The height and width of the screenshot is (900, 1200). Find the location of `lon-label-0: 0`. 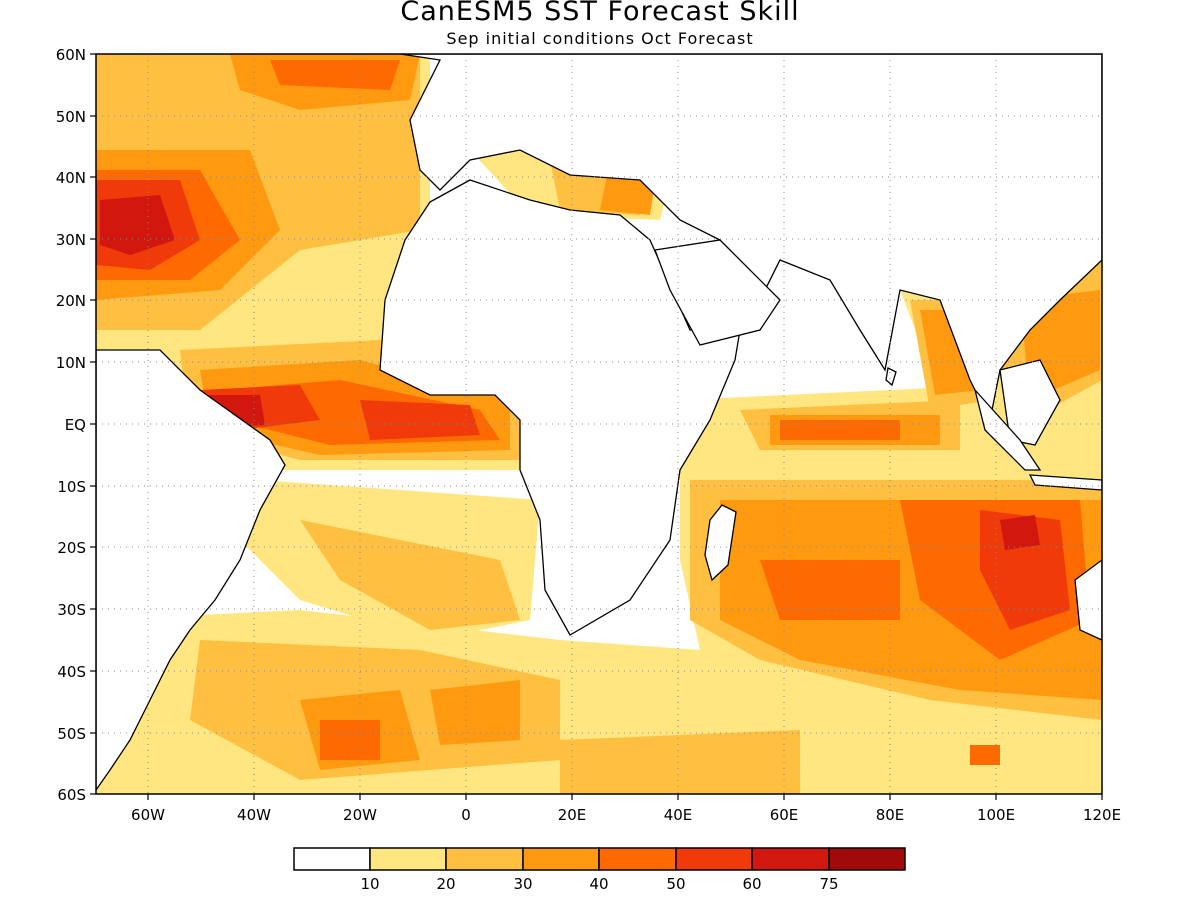

lon-label-0: 0 is located at coordinates (466, 815).